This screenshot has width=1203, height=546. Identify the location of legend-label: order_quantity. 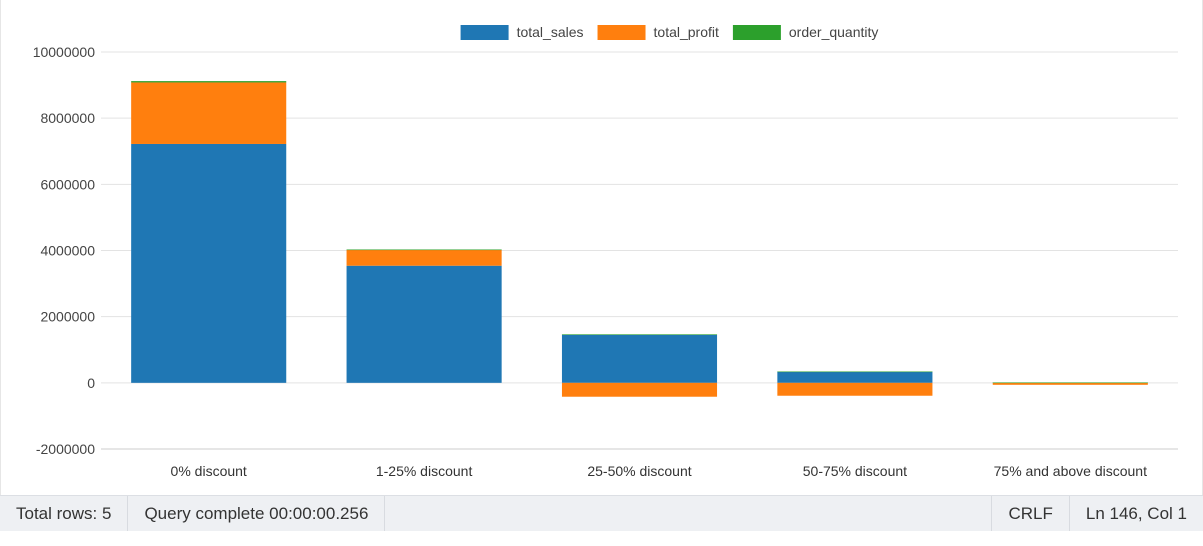
(834, 32).